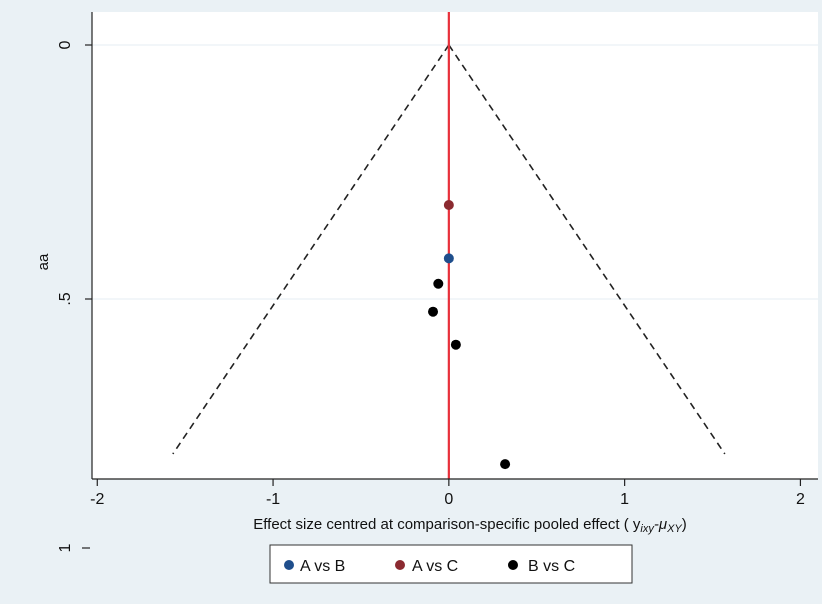  Describe the element at coordinates (97, 499) in the screenshot. I see `x-tick-label-0: -2` at that location.